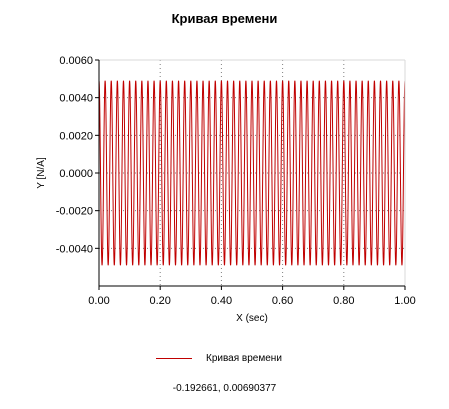 The image size is (449, 409). What do you see at coordinates (343, 301) in the screenshot?
I see `x-tick-label: 0.80` at bounding box center [343, 301].